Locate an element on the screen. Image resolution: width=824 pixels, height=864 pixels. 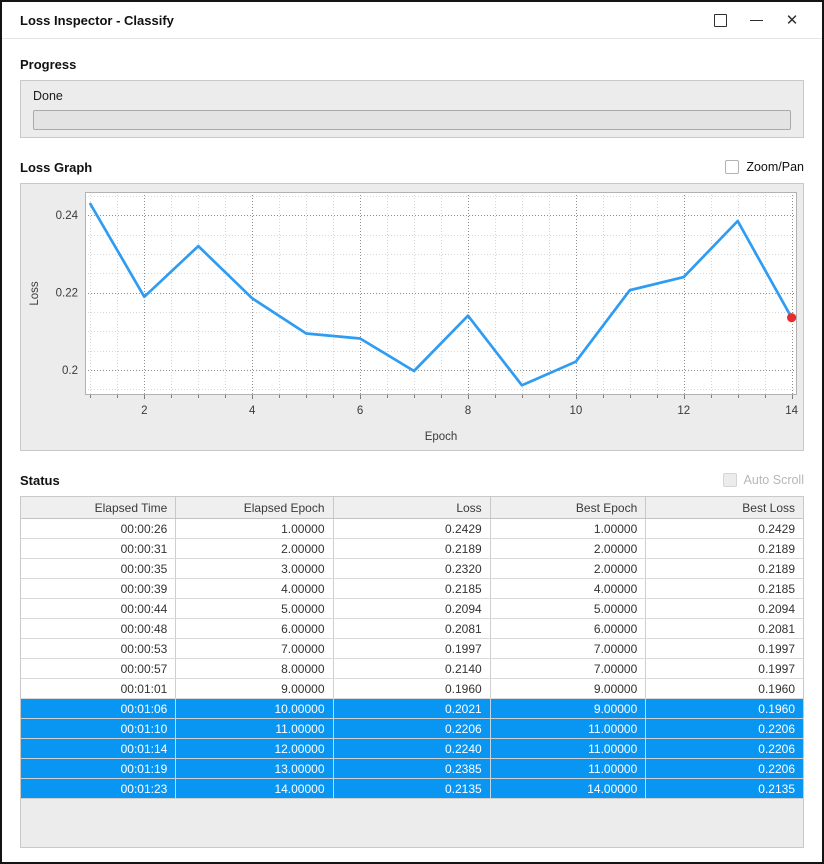
table-cell: 1.00000 is located at coordinates (568, 528).